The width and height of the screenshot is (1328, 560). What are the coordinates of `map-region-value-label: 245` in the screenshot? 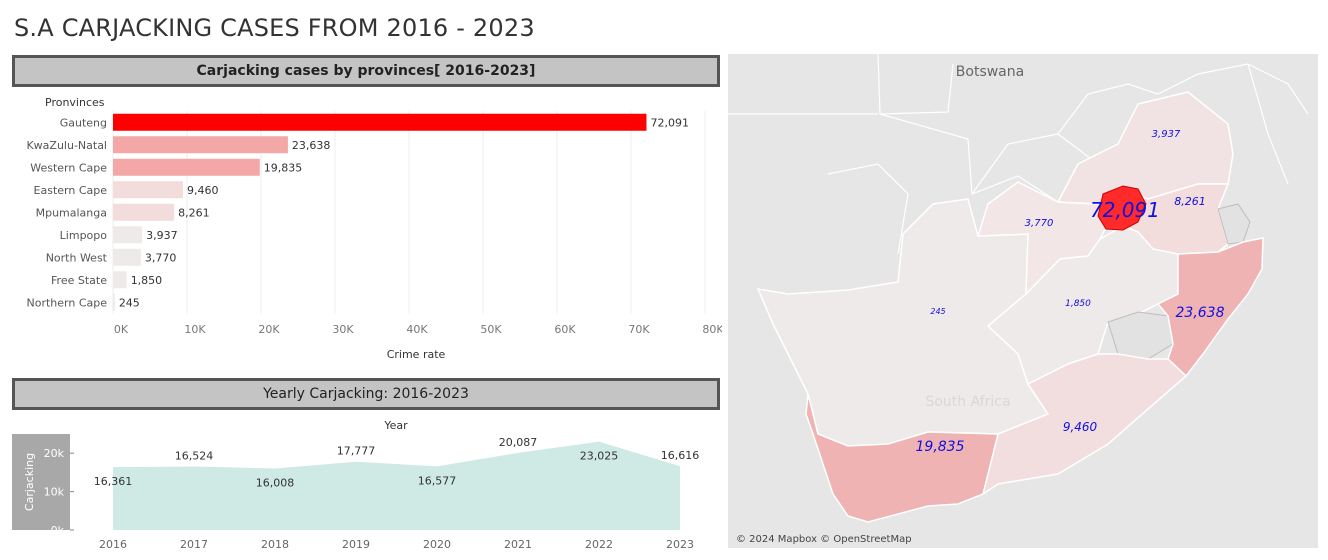 It's located at (937, 311).